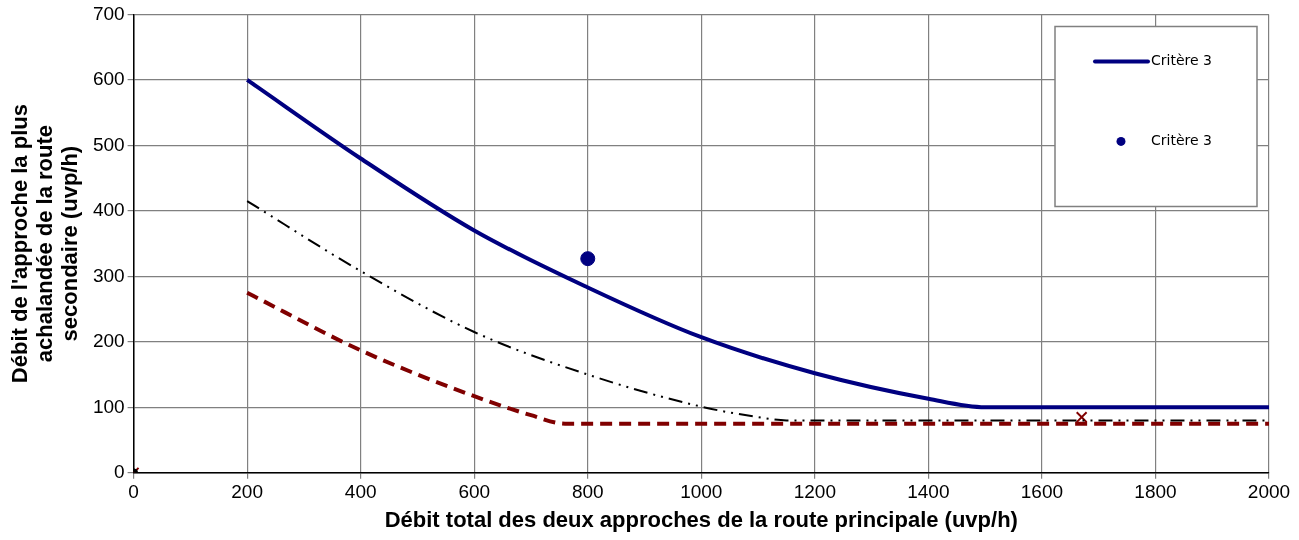 The height and width of the screenshot is (540, 1299). Describe the element at coordinates (587, 492) in the screenshot. I see `x-tick-label: 800` at that location.